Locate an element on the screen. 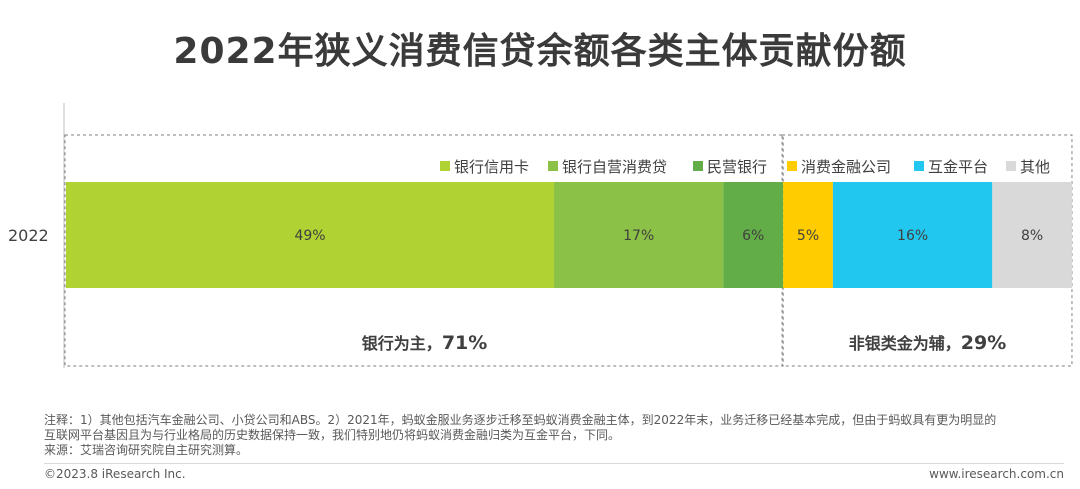 Image resolution: width=1080 pixels, height=489 pixels. bar-data-label: 8% is located at coordinates (1032, 236).